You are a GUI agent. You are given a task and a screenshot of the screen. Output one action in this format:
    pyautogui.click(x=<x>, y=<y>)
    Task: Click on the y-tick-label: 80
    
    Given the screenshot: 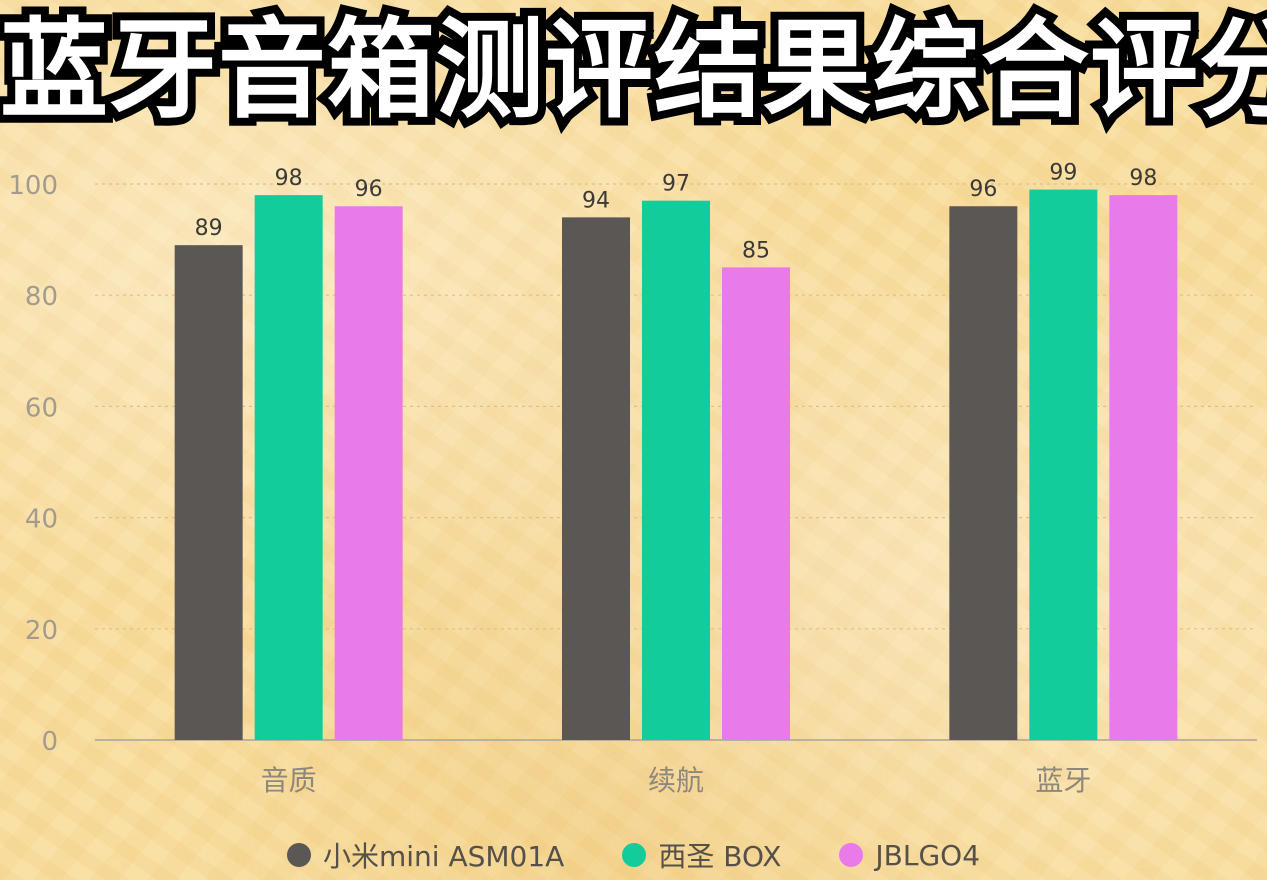 What is the action you would take?
    pyautogui.click(x=41, y=297)
    